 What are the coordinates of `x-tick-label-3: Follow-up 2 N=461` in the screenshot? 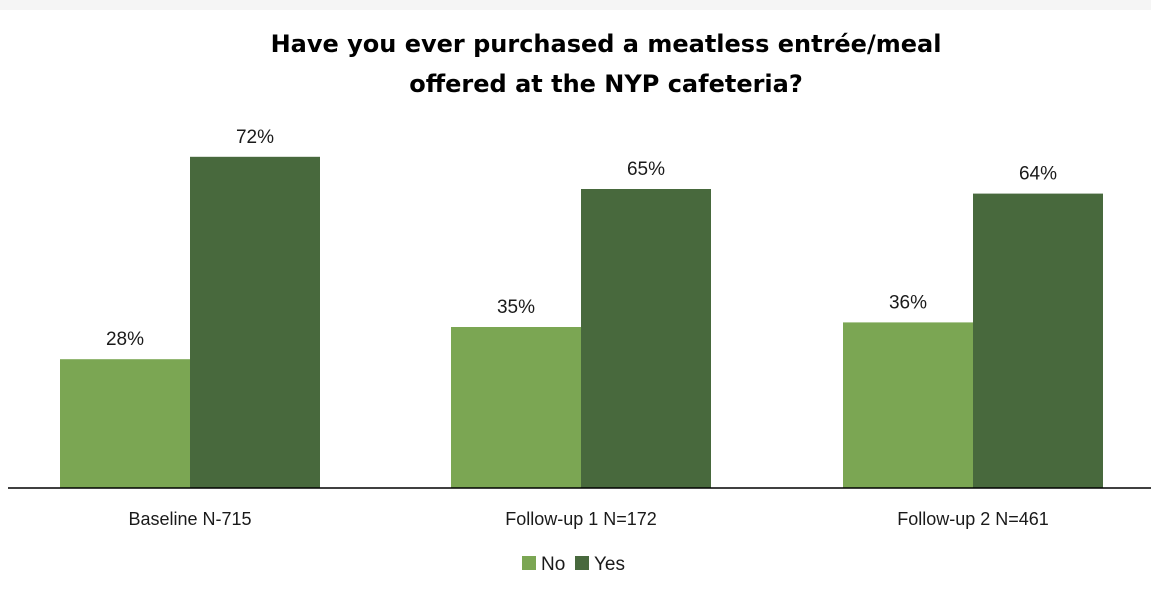 It's located at (973, 519).